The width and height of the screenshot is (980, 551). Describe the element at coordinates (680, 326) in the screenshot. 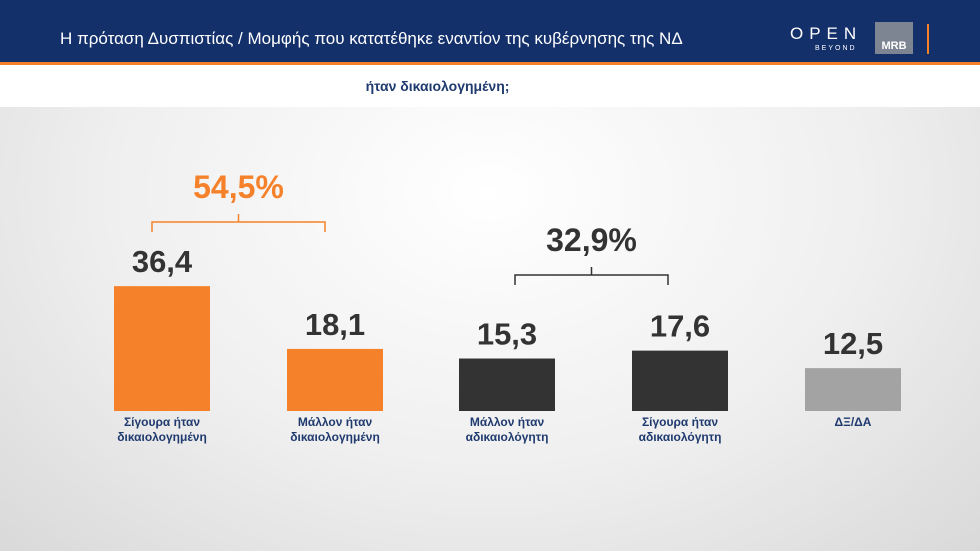

I see `value-label: 17,6` at that location.